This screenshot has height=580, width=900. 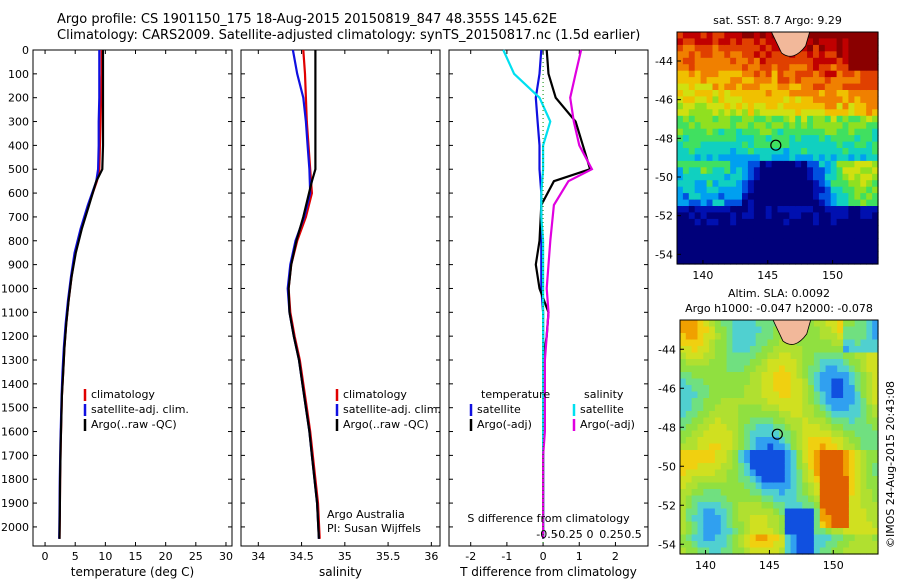 What do you see at coordinates (15, 312) in the screenshot?
I see `depth-tick-label: 1100` at bounding box center [15, 312].